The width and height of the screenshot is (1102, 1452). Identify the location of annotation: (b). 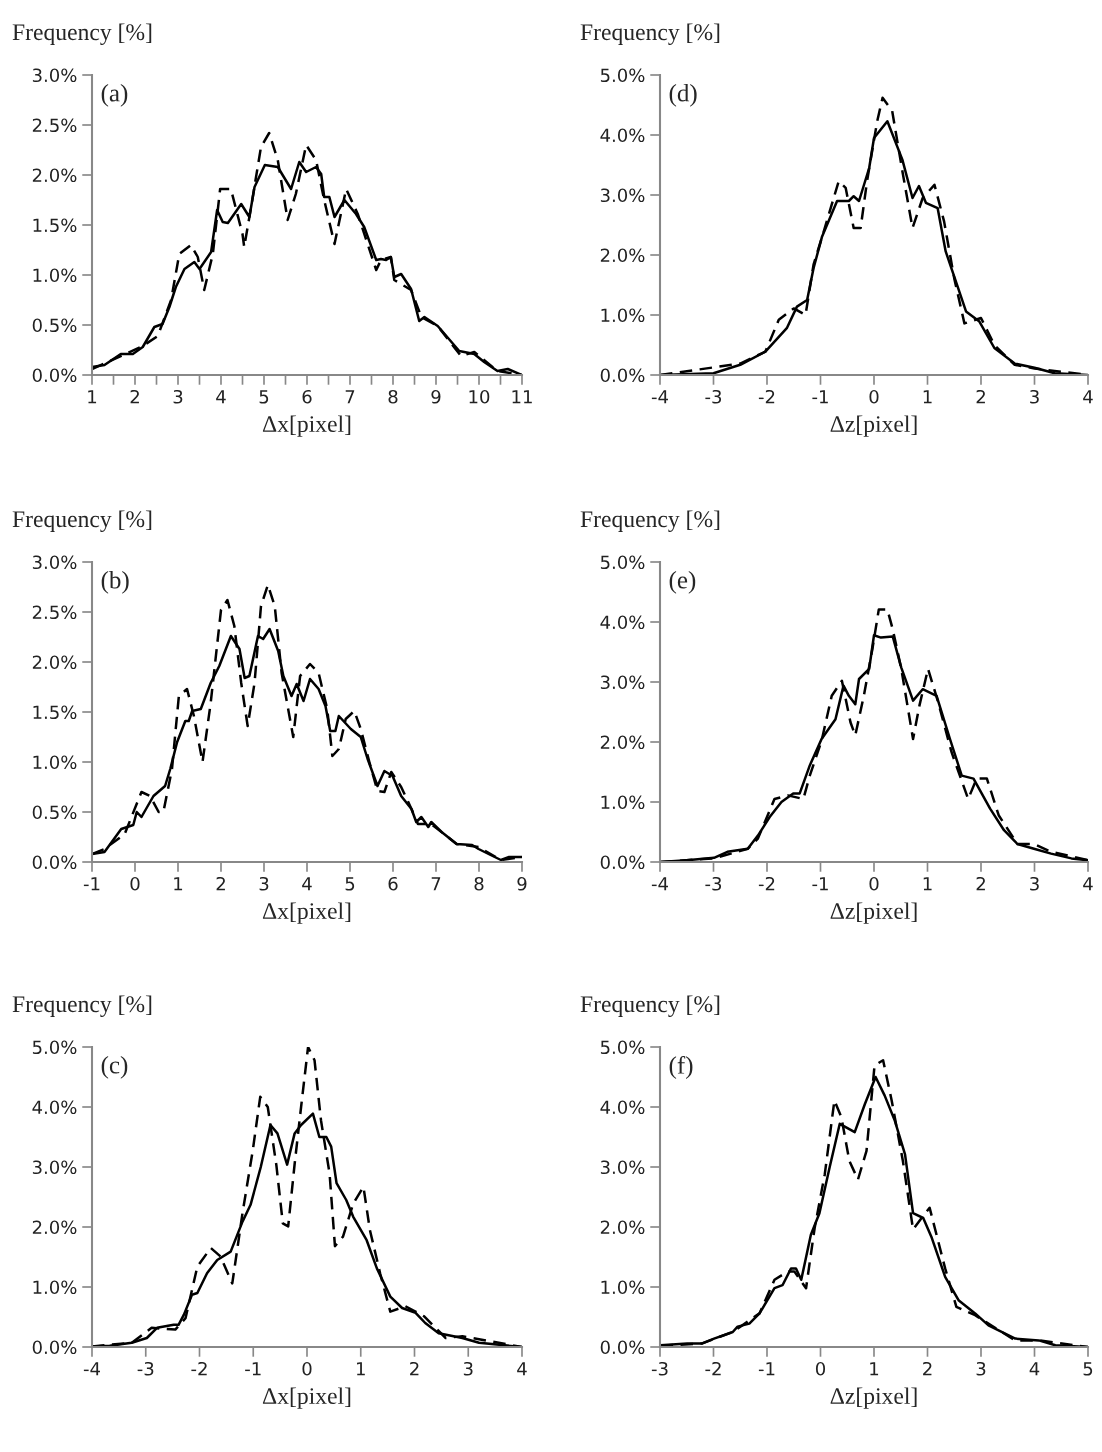
(115, 582).